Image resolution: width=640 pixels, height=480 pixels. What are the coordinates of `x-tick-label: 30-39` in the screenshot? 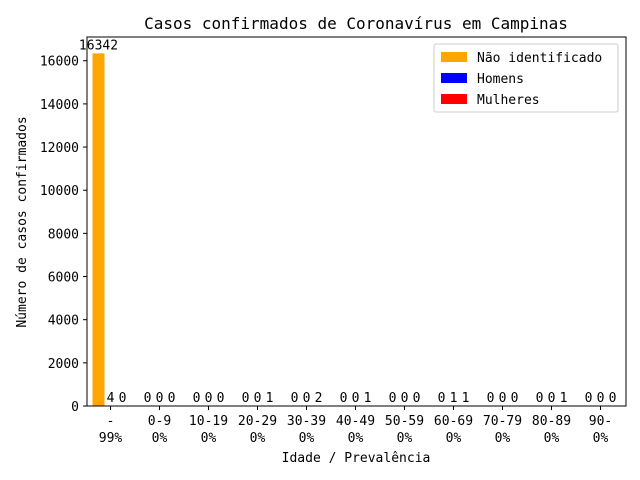 It's located at (306, 421).